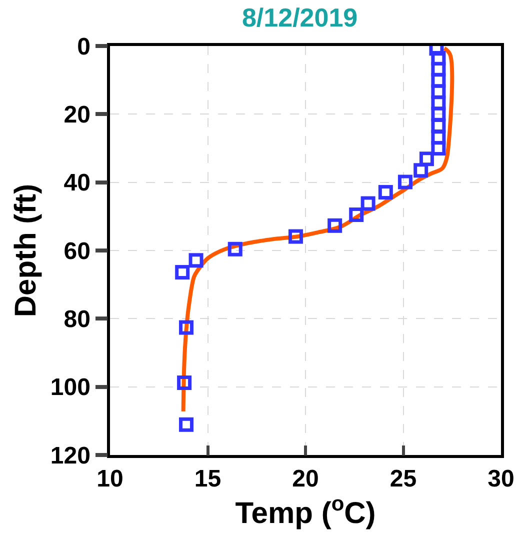  Describe the element at coordinates (208, 479) in the screenshot. I see `x-tick-label: 15` at that location.